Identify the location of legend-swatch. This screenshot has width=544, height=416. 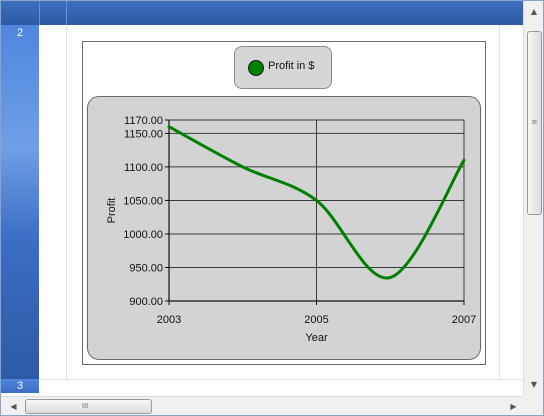
(256, 68).